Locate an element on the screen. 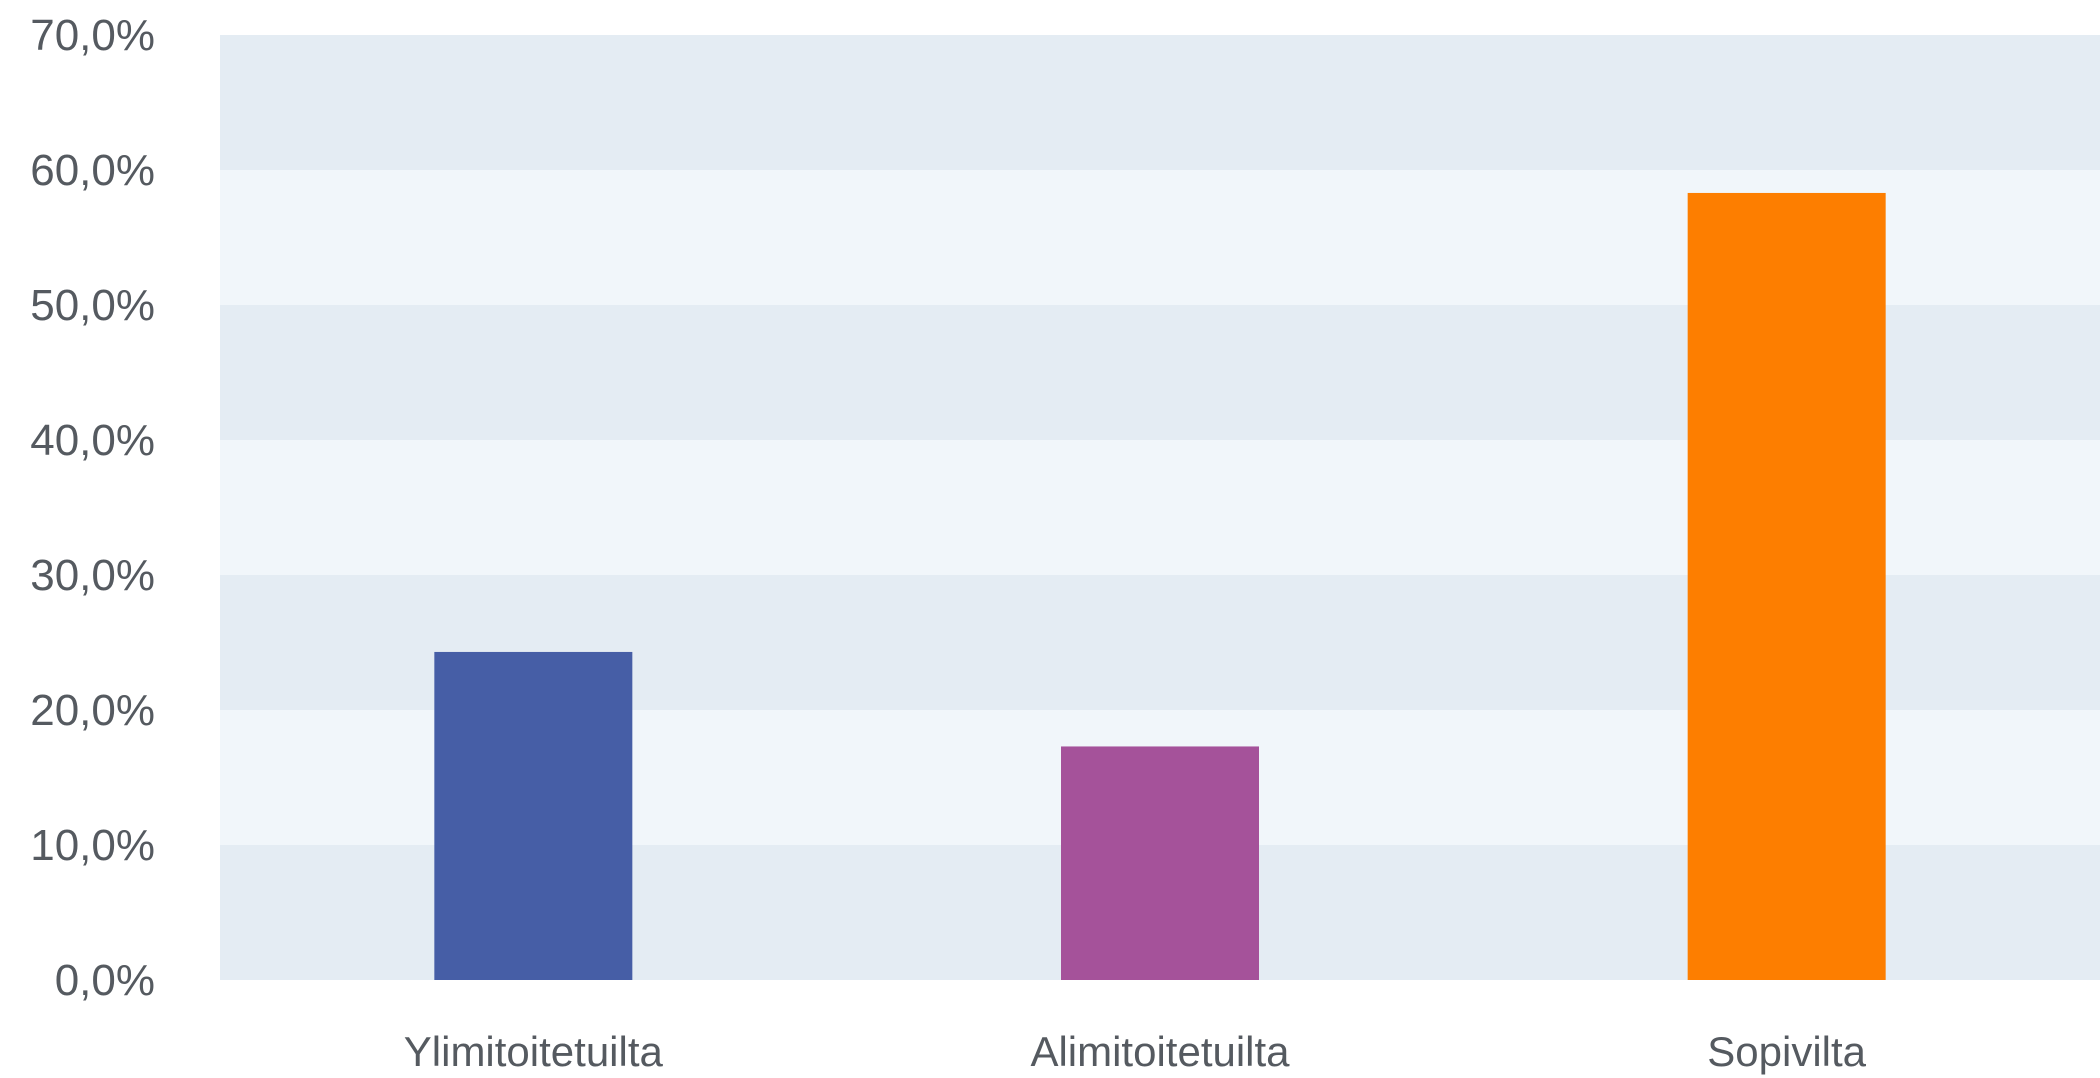  bar-ylimitoitetuilta is located at coordinates (533, 815).